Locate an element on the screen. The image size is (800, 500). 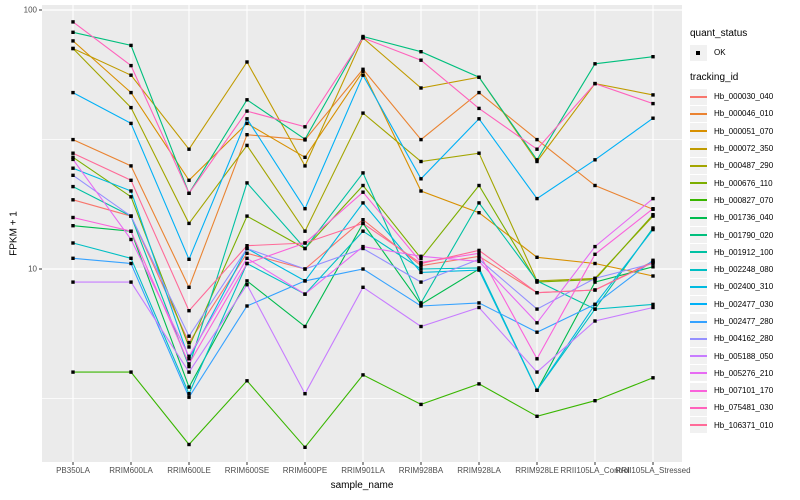
legend-item-label: Hb_002477_280 is located at coordinates (744, 321).